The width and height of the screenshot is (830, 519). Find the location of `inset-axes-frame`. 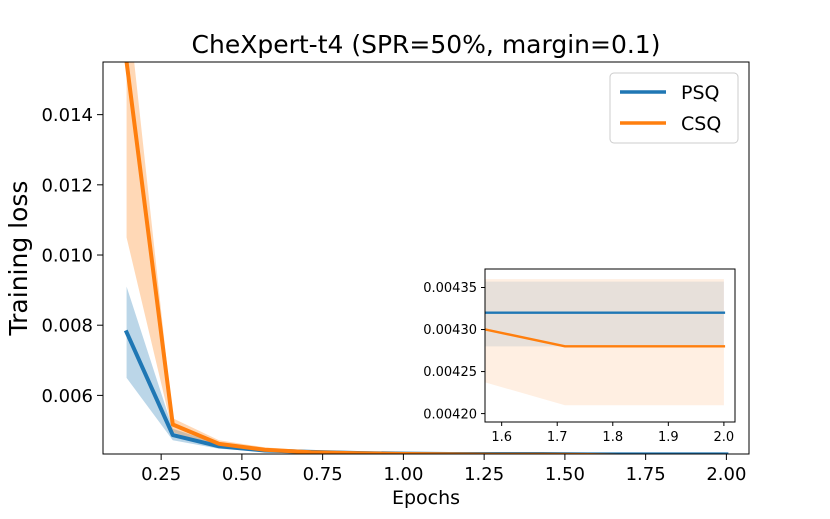

inset-axes-frame is located at coordinates (610, 345).